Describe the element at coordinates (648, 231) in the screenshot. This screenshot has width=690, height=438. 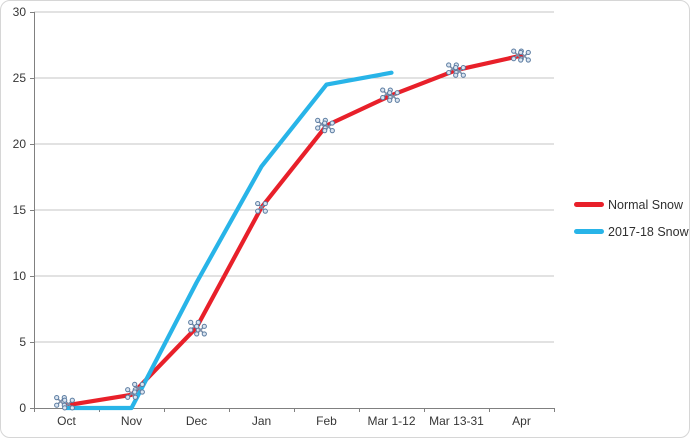
I see `legend-label: 2017-18 Snow` at that location.